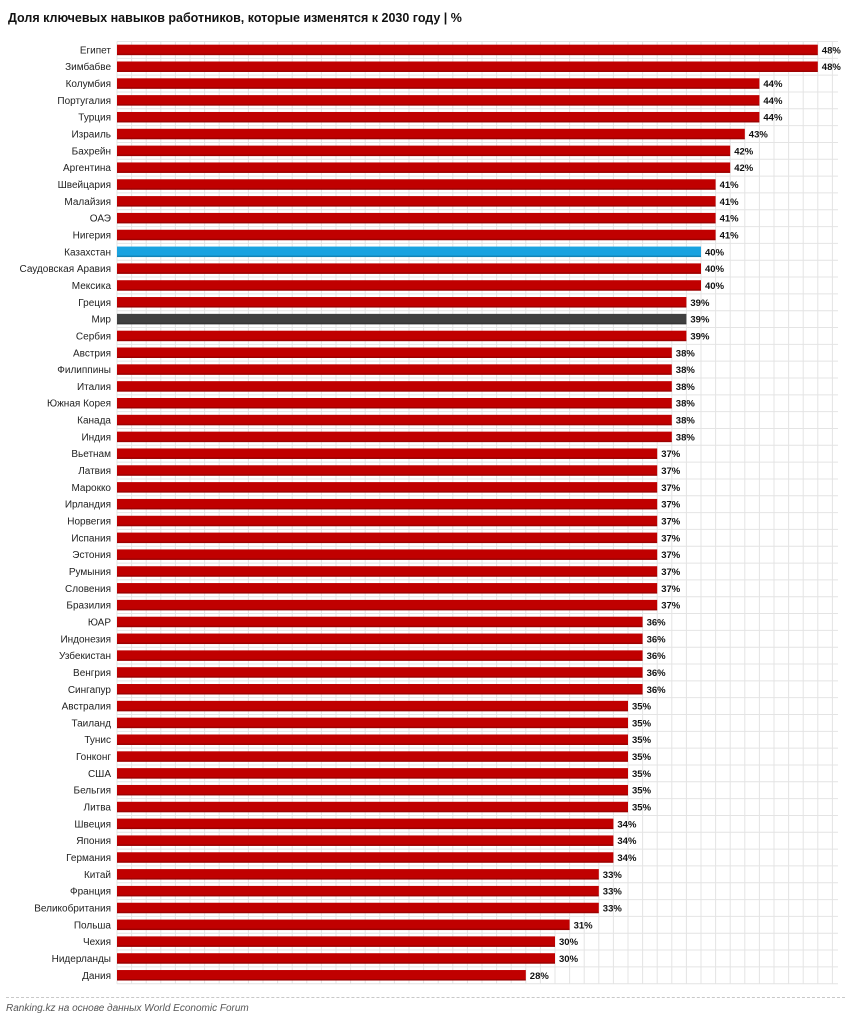 The width and height of the screenshot is (851, 1024). Describe the element at coordinates (84, 370) in the screenshot. I see `category-label: Филиппины` at that location.